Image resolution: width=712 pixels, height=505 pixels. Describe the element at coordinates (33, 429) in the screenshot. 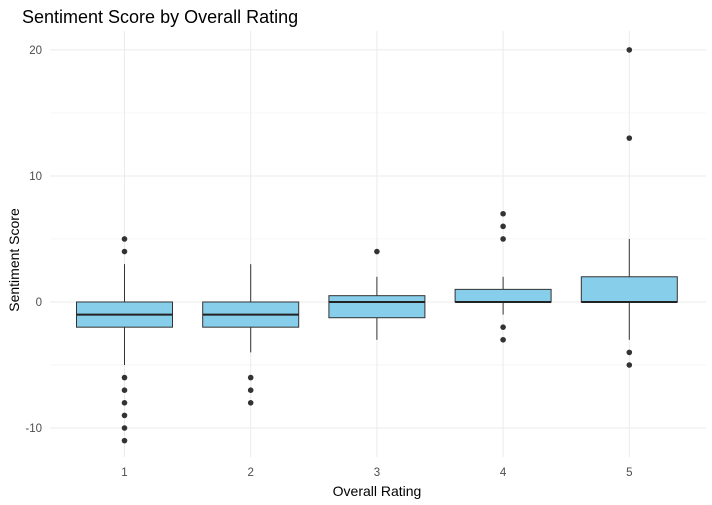

I see `y-tick-label: -10` at that location.